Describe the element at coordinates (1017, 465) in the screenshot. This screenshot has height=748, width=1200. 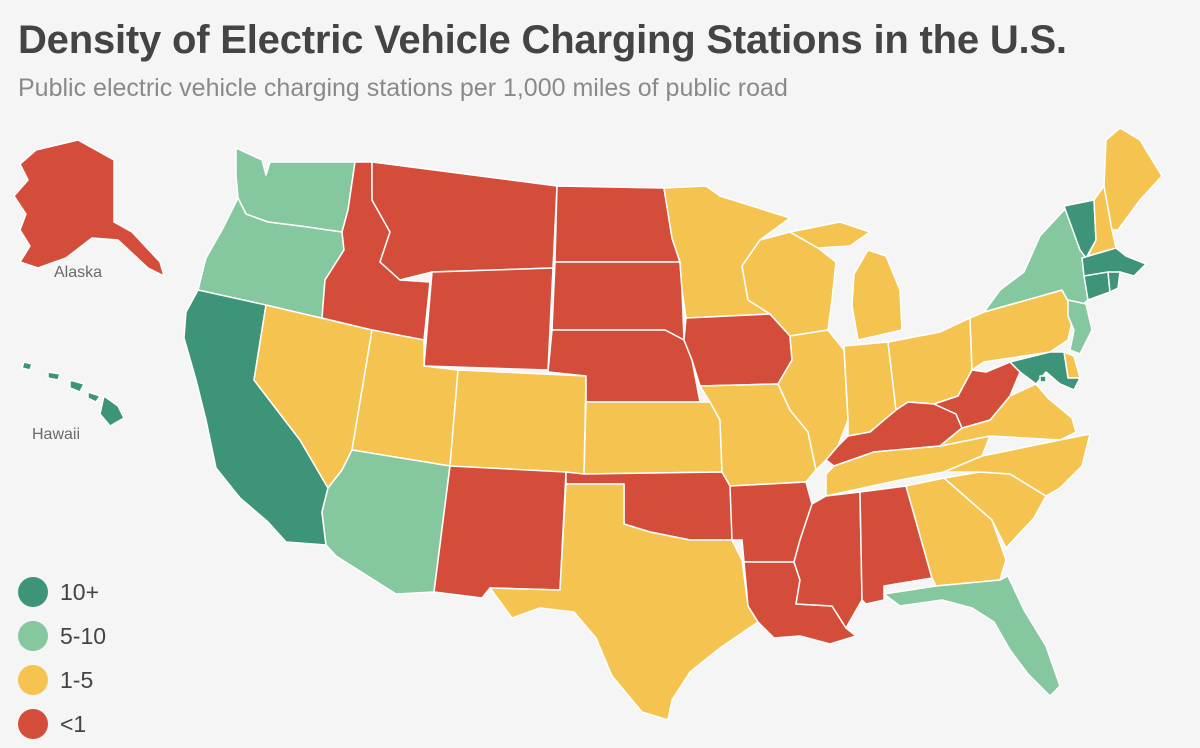
I see `state-nc` at that location.